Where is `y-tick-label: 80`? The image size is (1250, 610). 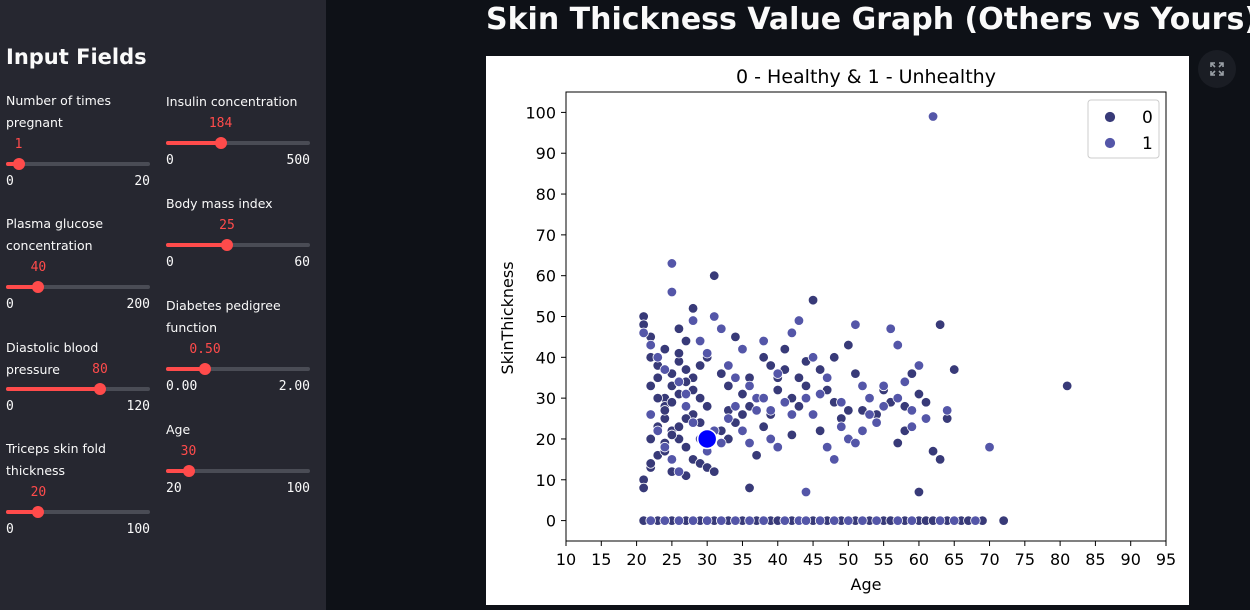 y-tick-label: 80 is located at coordinates (546, 194).